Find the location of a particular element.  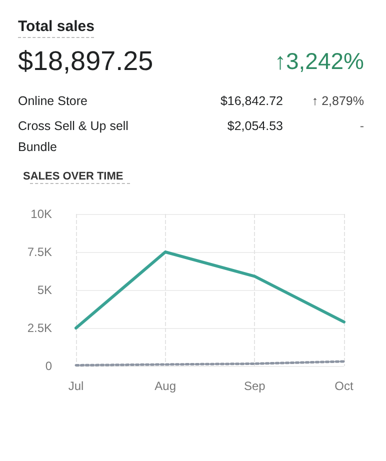

text: ↑3,242% is located at coordinates (319, 61).